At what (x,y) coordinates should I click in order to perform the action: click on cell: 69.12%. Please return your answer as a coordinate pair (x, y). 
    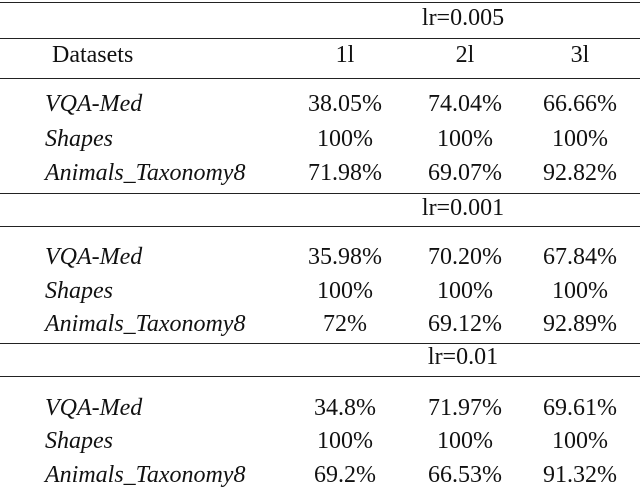
    Looking at the image, I should click on (465, 324).